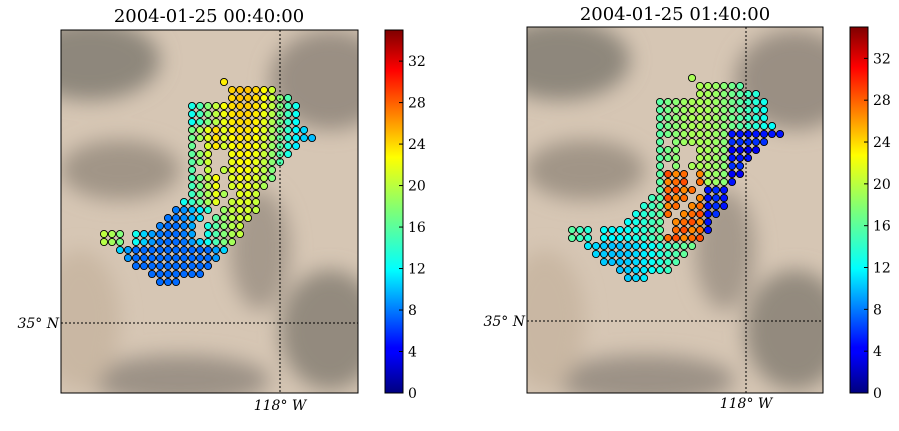 The image size is (899, 431). What do you see at coordinates (882, 59) in the screenshot?
I see `colorbar-tick-label: 32` at bounding box center [882, 59].